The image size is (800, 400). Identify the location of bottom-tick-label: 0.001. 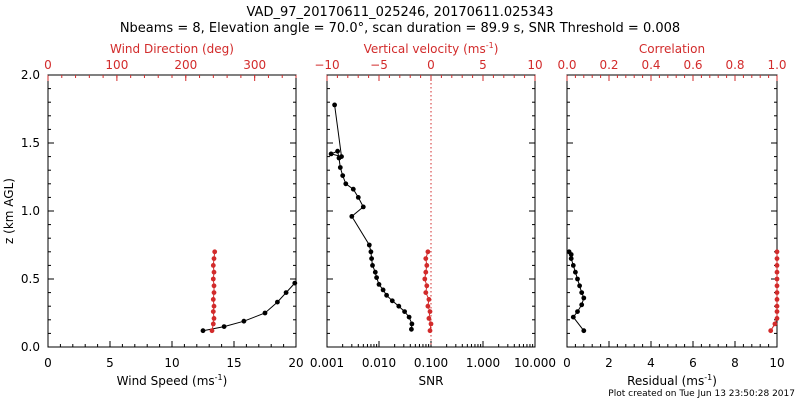
(327, 363).